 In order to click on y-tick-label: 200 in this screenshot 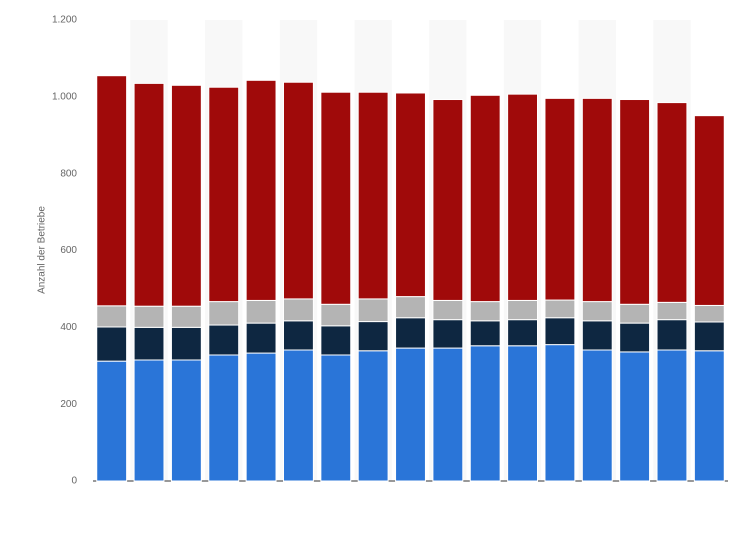, I will do `click(68, 404)`.